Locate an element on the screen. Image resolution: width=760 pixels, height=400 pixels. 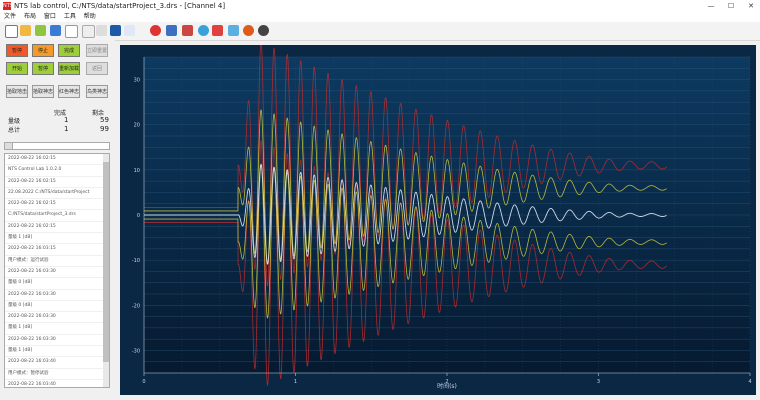
menu-help: 帮助 is located at coordinates (89, 16).